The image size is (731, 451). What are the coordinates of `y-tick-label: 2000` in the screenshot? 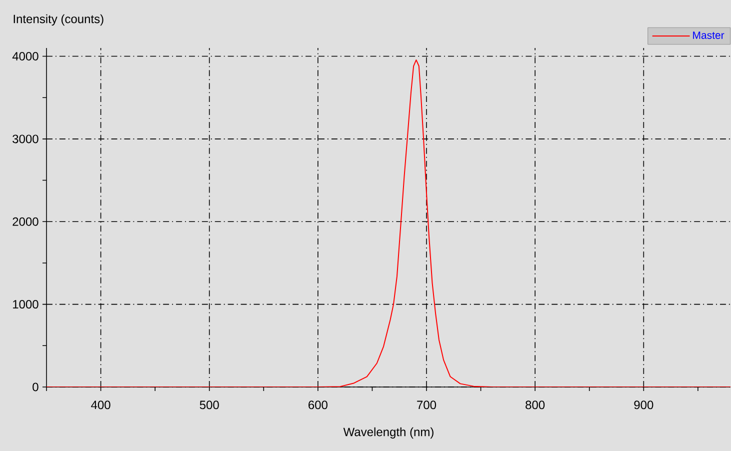 It's located at (25, 221).